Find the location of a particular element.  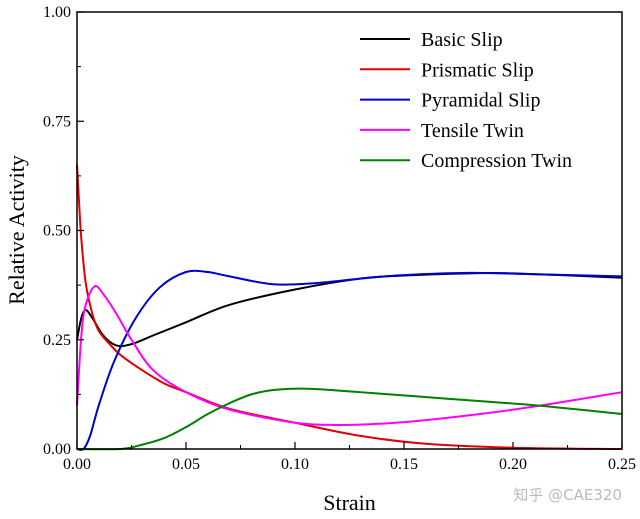

y-tick-label: 0.50 is located at coordinates (57, 231).